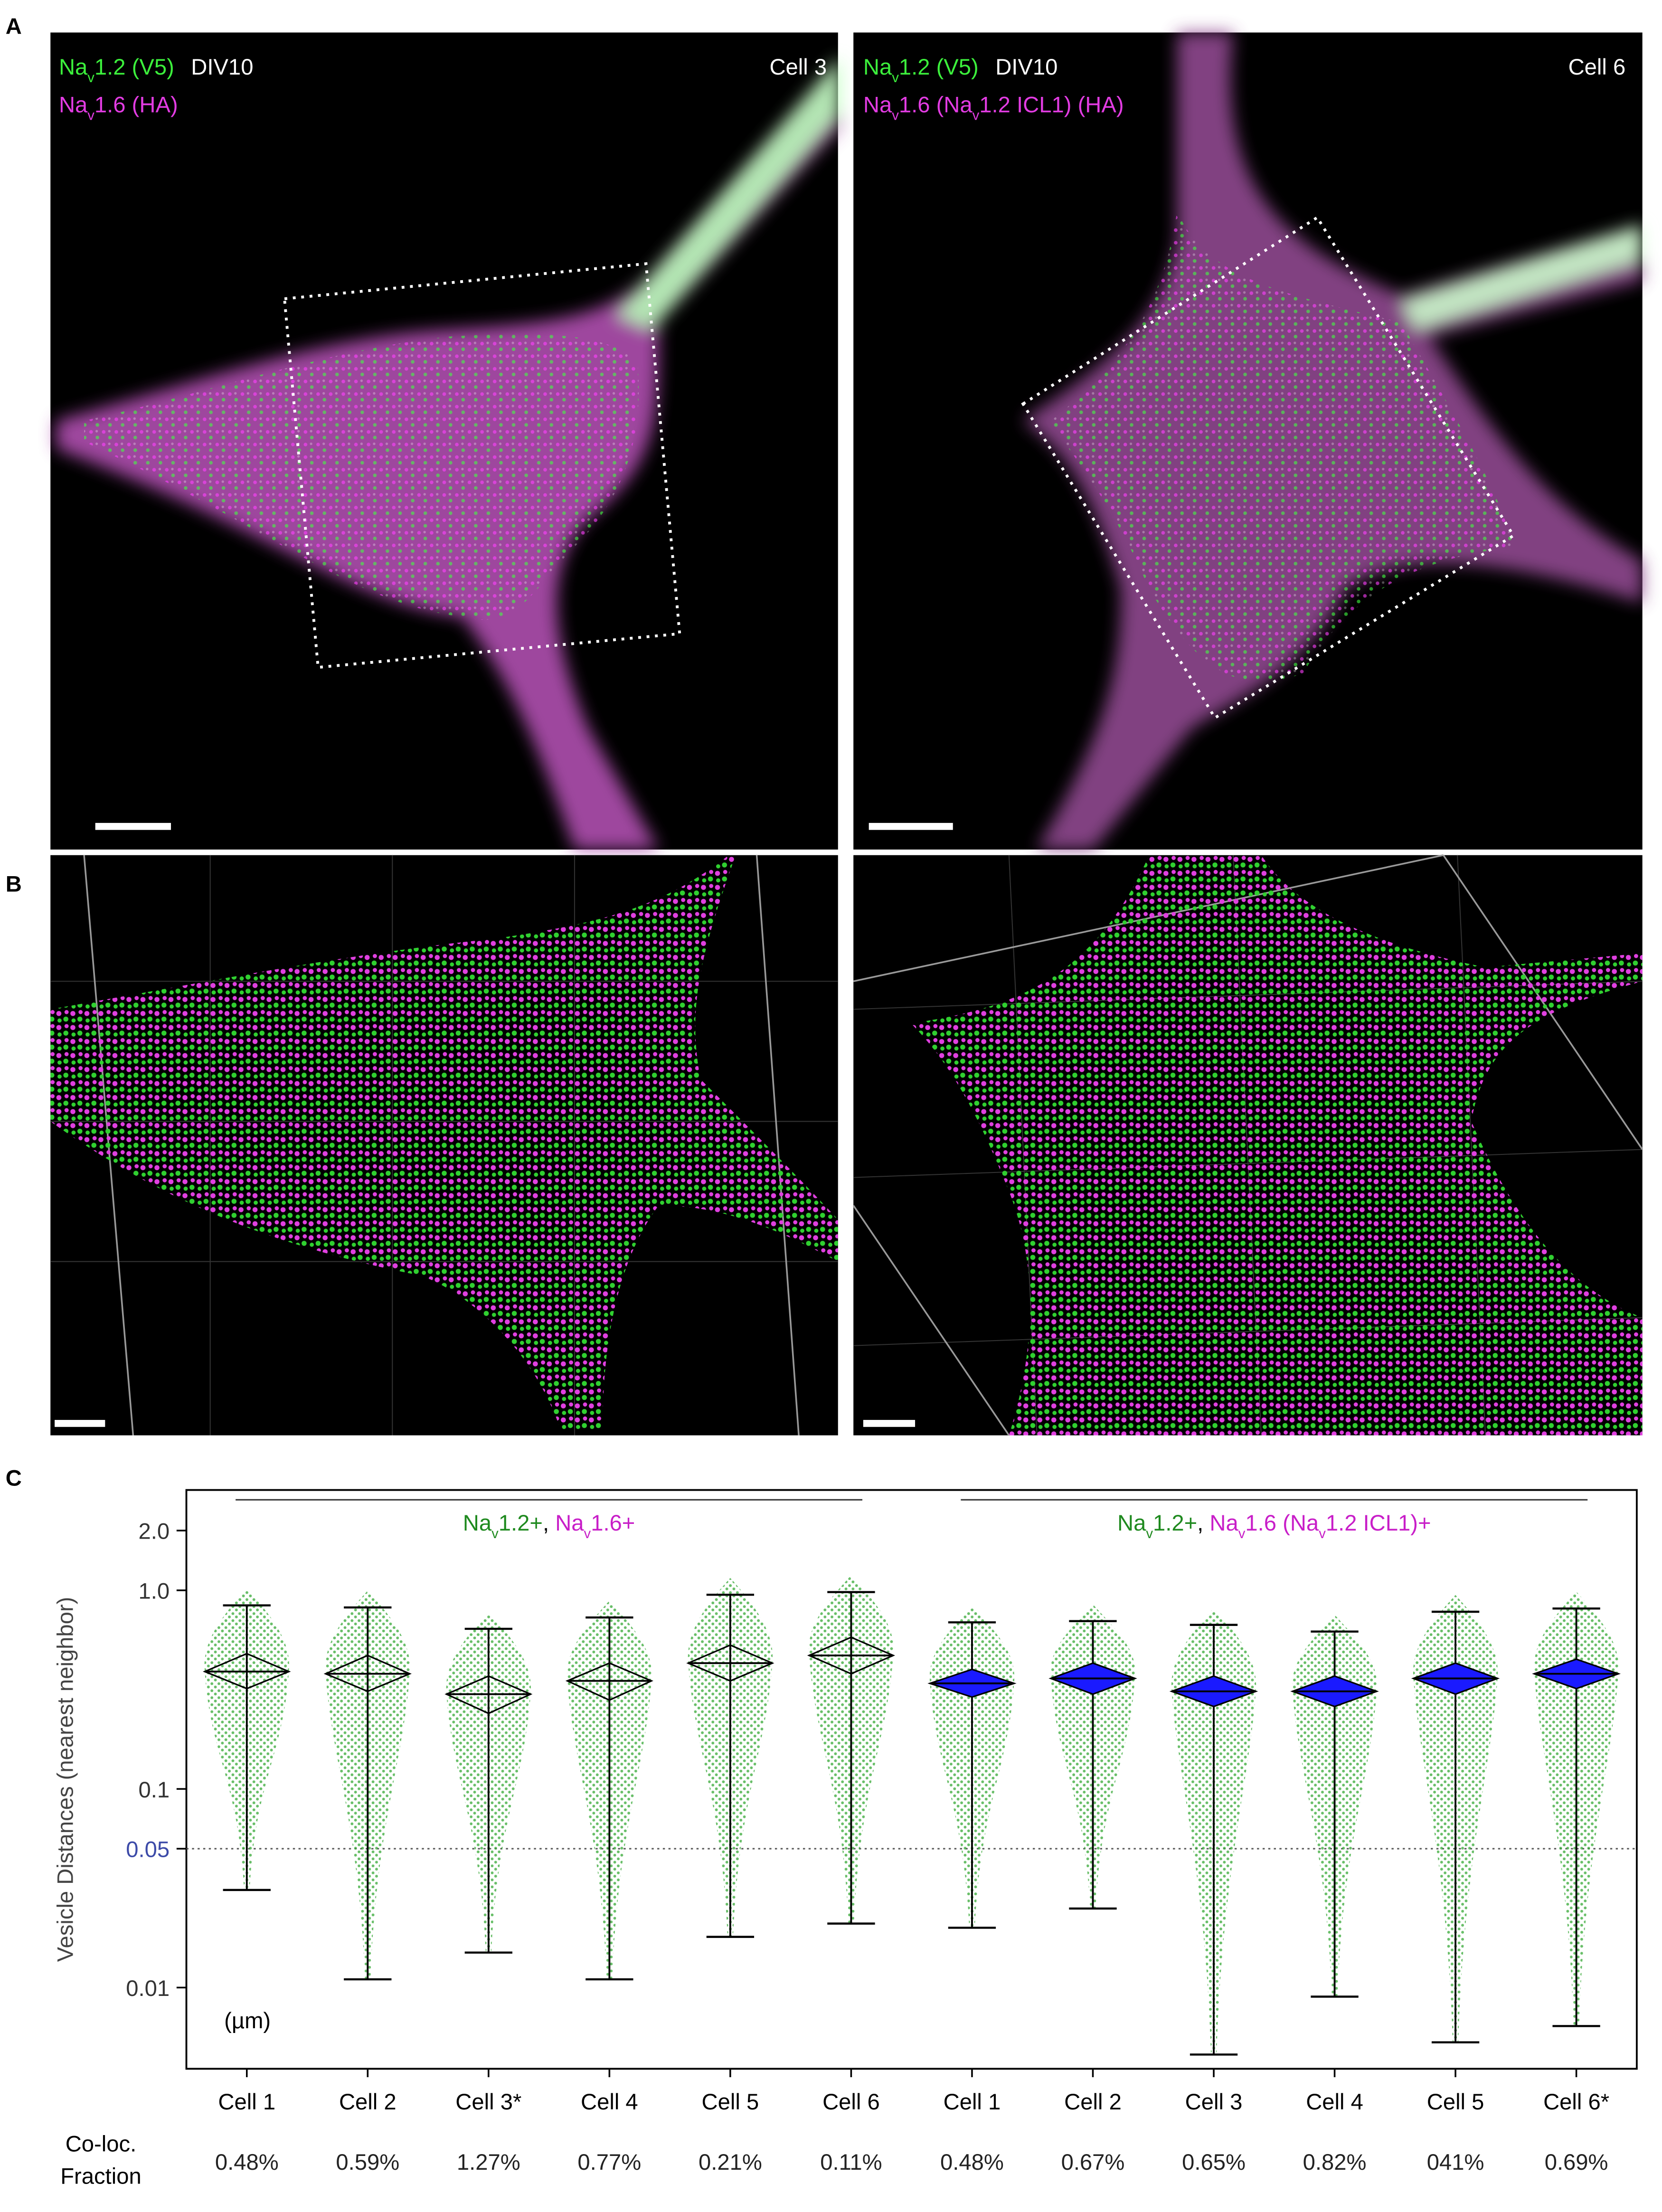 This screenshot has width=1662, height=2212. I want to click on y-axis-label: Vesicle Distances (nearest neighbor), so click(65, 1779).